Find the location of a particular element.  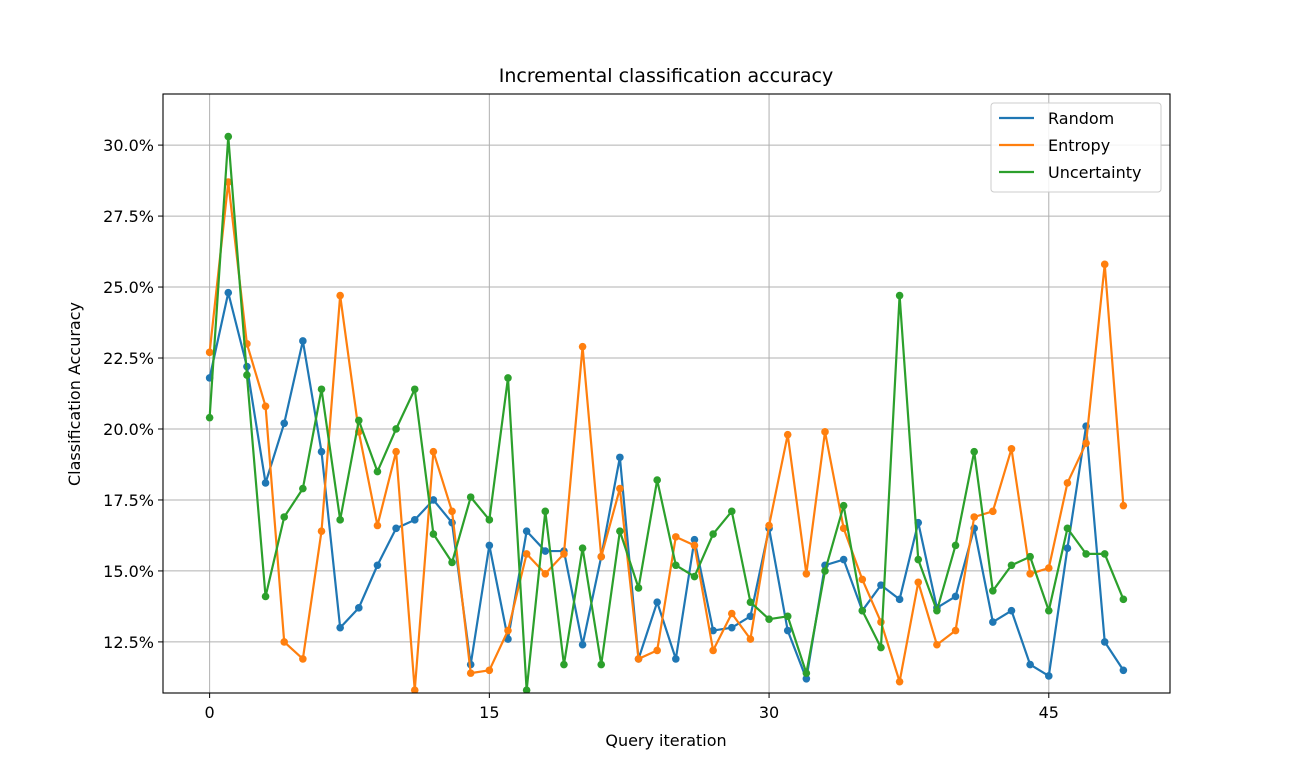

x-tick-label-3: 45 is located at coordinates (1049, 712).